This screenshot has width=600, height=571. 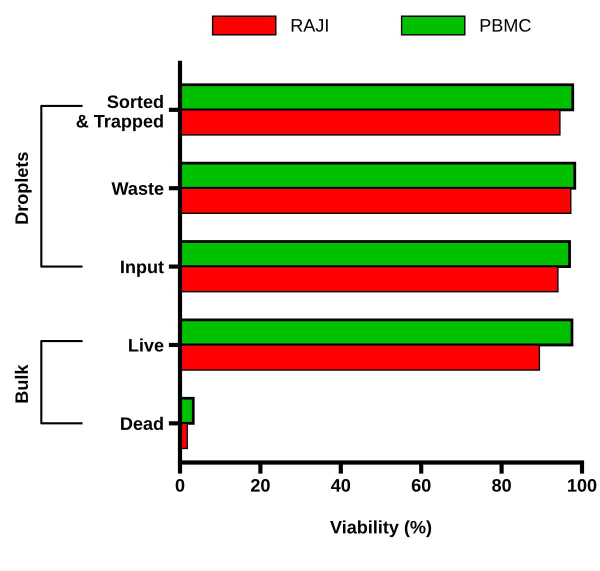 I want to click on legend-label: RAJI, so click(x=310, y=25).